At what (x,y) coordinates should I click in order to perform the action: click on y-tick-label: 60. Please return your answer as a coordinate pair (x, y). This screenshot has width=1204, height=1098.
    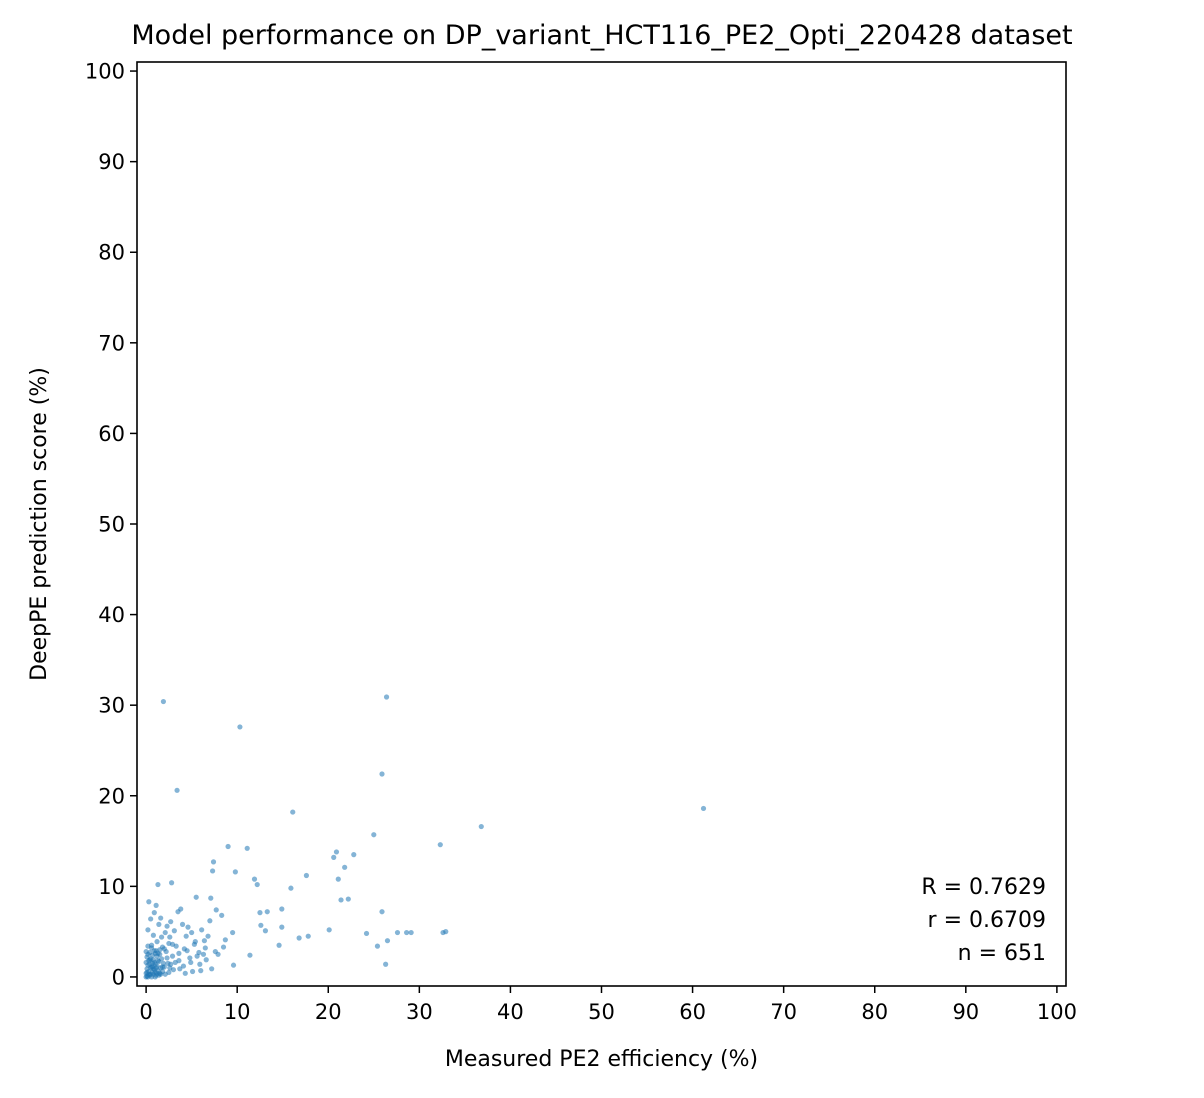
    Looking at the image, I should click on (111, 434).